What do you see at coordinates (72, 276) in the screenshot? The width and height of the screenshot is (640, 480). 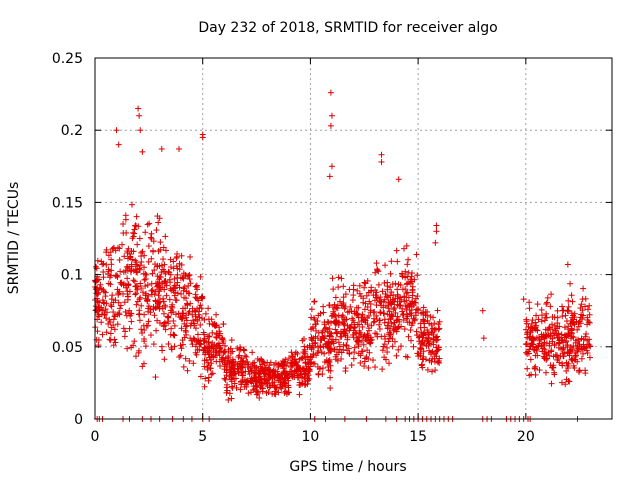 I see `y-tick-label: 0.1` at bounding box center [72, 276].